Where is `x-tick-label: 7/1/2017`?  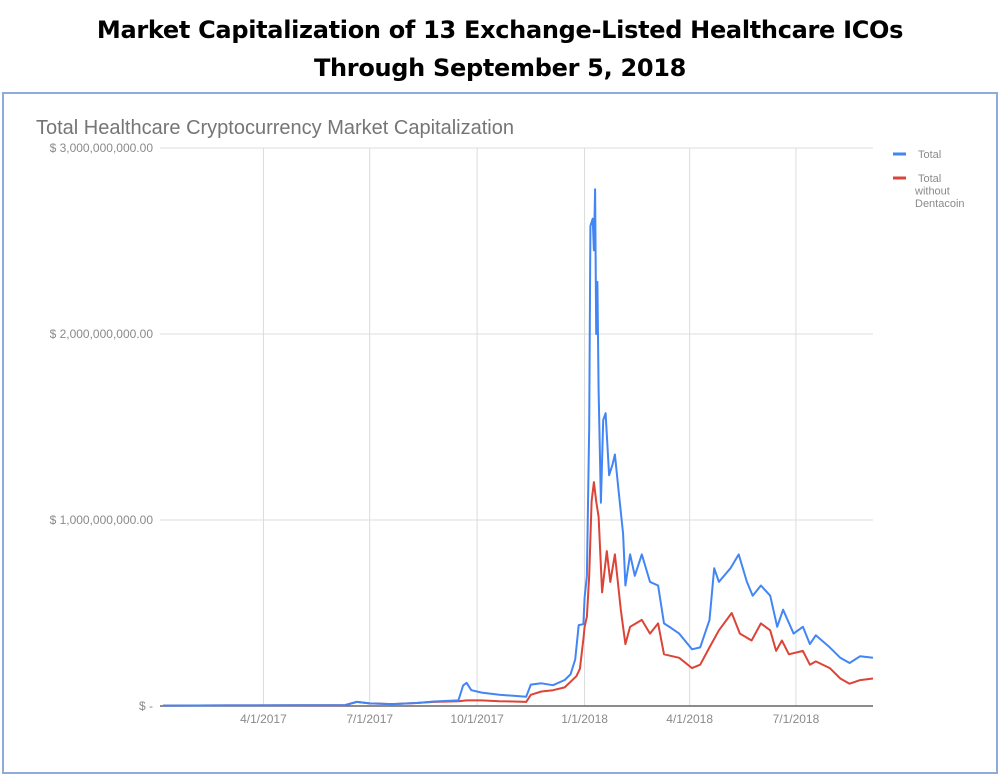 x-tick-label: 7/1/2017 is located at coordinates (369, 719).